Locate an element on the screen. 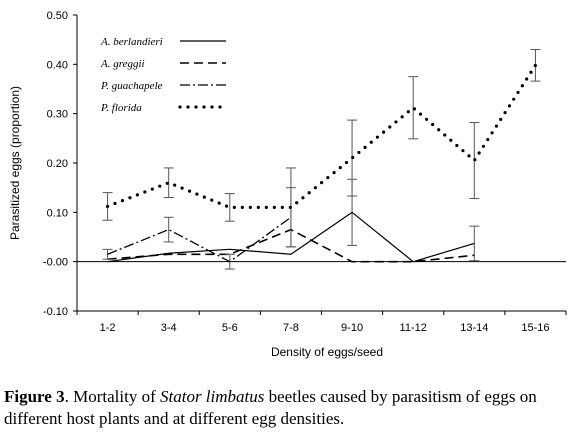 This screenshot has height=440, width=580. x-tick-label: 11-12 is located at coordinates (413, 328).